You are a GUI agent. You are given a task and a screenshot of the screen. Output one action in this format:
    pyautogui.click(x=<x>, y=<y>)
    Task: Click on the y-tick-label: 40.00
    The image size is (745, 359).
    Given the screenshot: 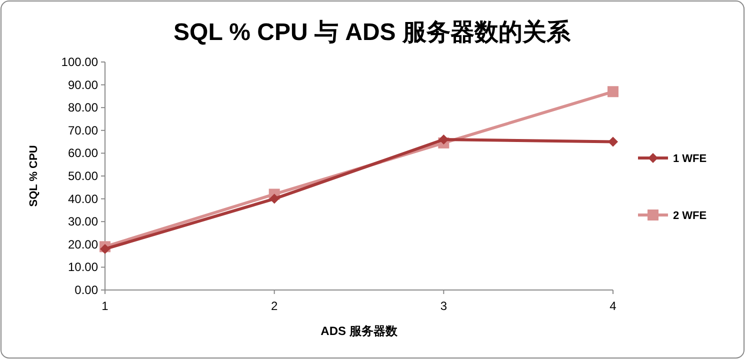 What is the action you would take?
    pyautogui.click(x=83, y=199)
    